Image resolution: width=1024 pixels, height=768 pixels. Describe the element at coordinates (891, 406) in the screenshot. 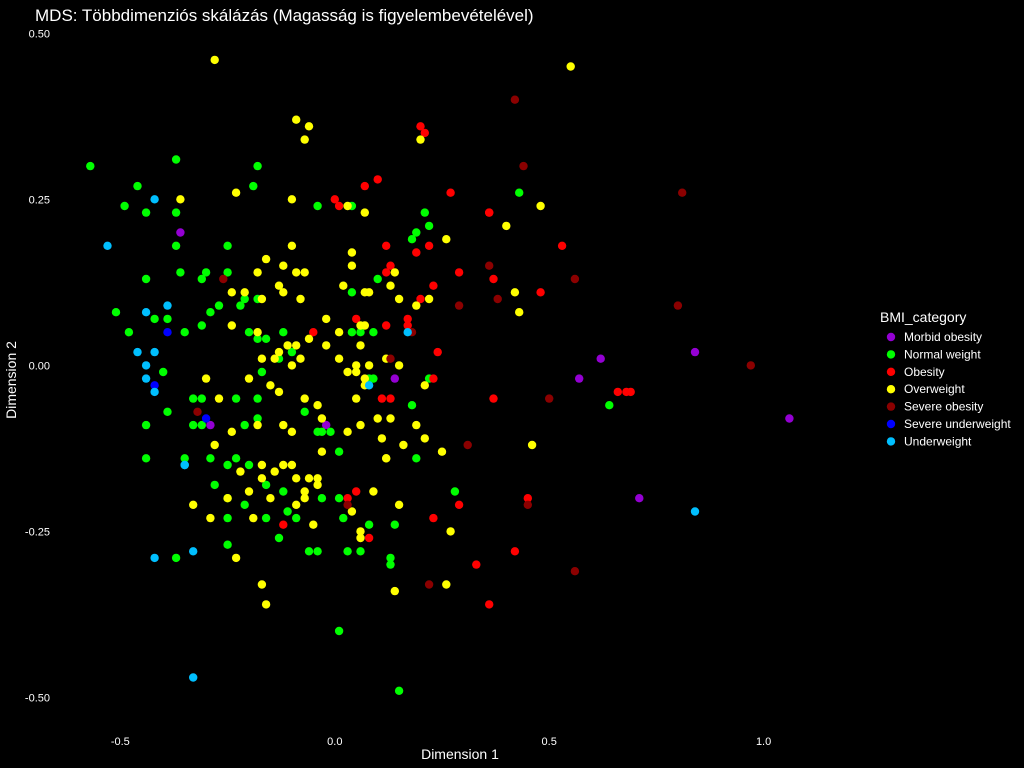

I see `legend-marker-severe-obesity` at that location.